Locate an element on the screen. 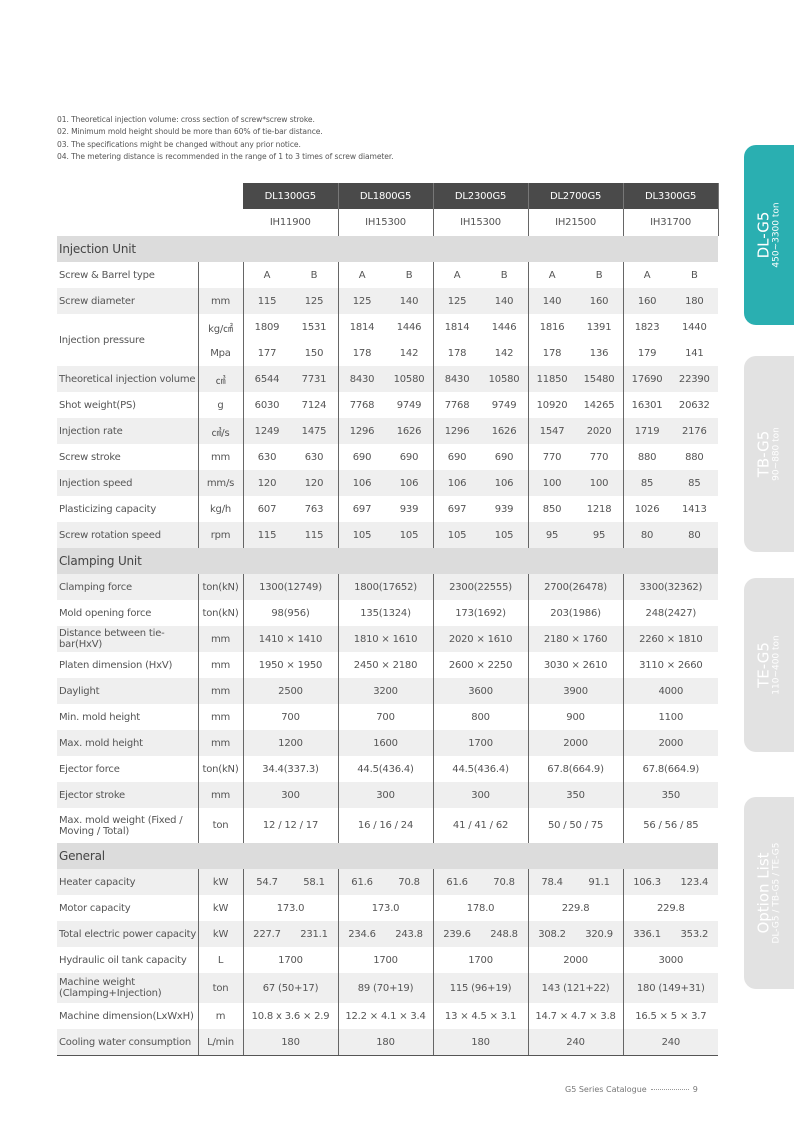 This screenshot has height=1123, width=794. row-unit: ton(kN) is located at coordinates (221, 587).